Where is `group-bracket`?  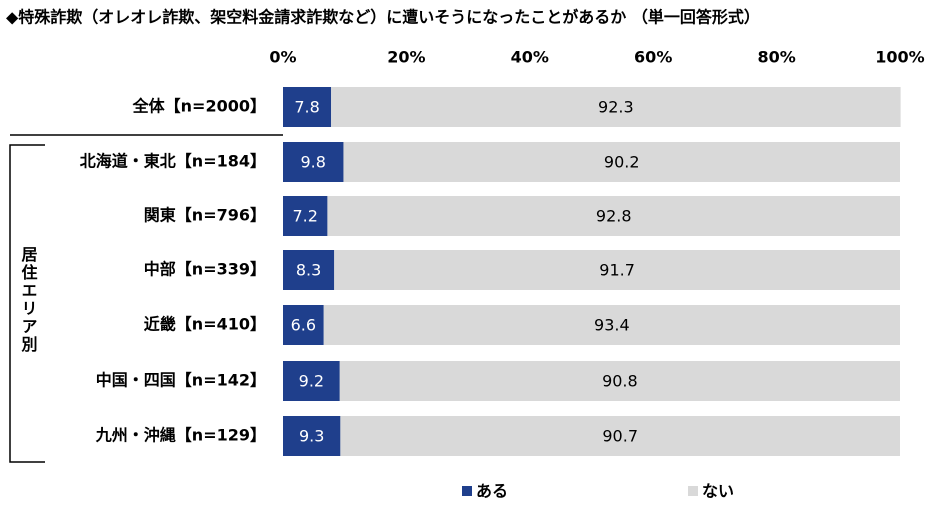
group-bracket is located at coordinates (27, 303).